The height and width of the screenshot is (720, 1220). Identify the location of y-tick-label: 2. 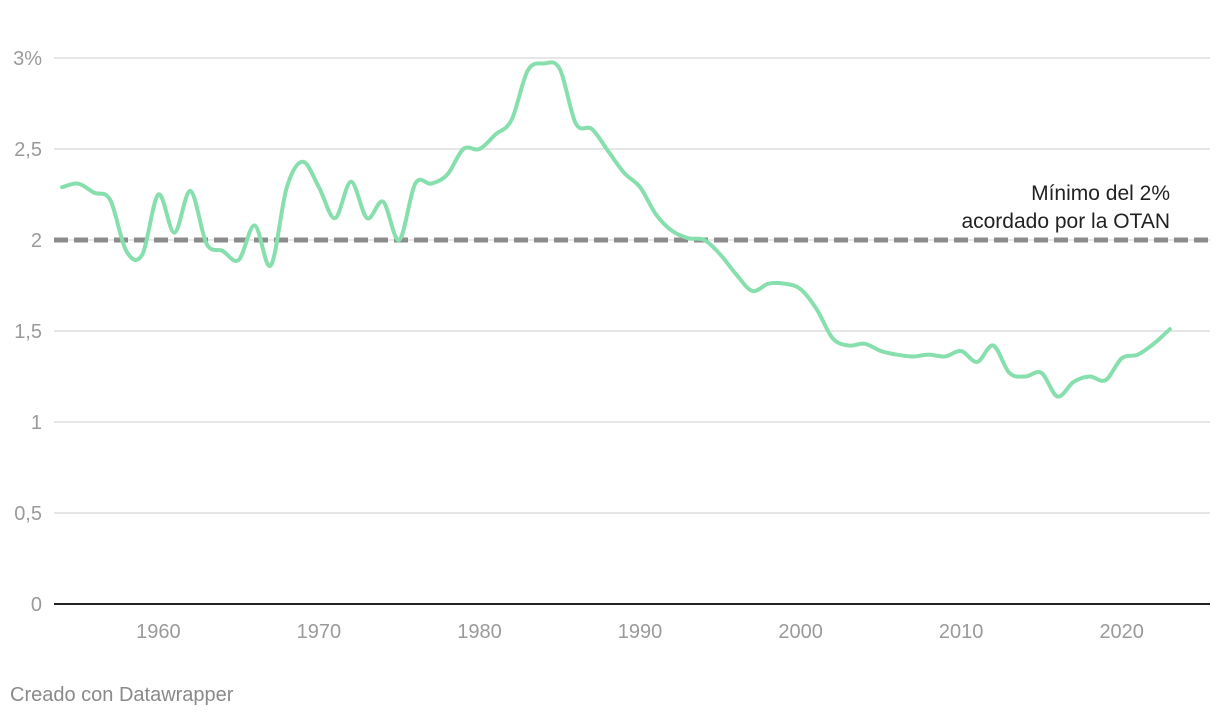
(36, 241).